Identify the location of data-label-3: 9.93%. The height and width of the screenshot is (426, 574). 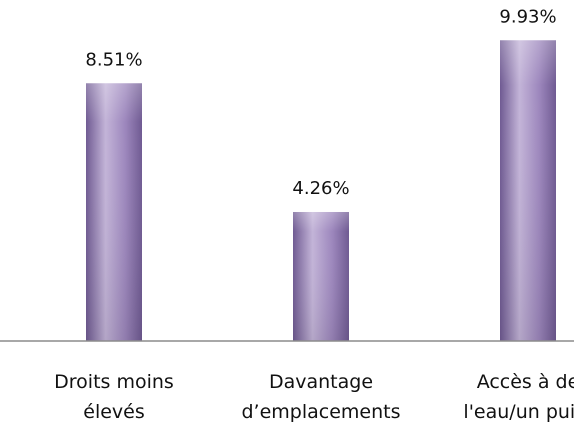
(527, 16).